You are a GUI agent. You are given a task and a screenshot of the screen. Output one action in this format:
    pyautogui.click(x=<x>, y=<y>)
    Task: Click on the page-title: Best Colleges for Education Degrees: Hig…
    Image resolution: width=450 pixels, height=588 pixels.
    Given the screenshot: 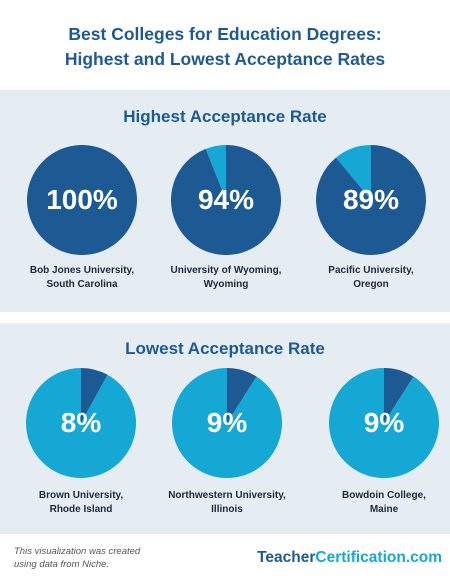 What is the action you would take?
    pyautogui.click(x=225, y=47)
    